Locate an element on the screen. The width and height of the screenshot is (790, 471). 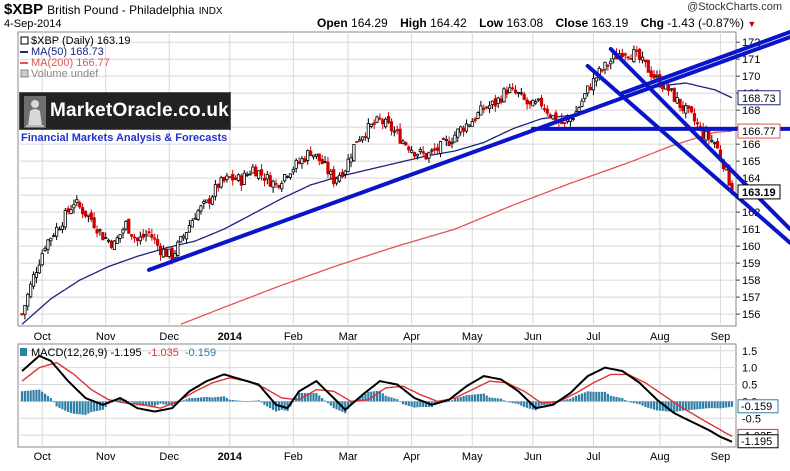
logo-subtitle: Financial Markets Analysis & Forecasts is located at coordinates (124, 138).